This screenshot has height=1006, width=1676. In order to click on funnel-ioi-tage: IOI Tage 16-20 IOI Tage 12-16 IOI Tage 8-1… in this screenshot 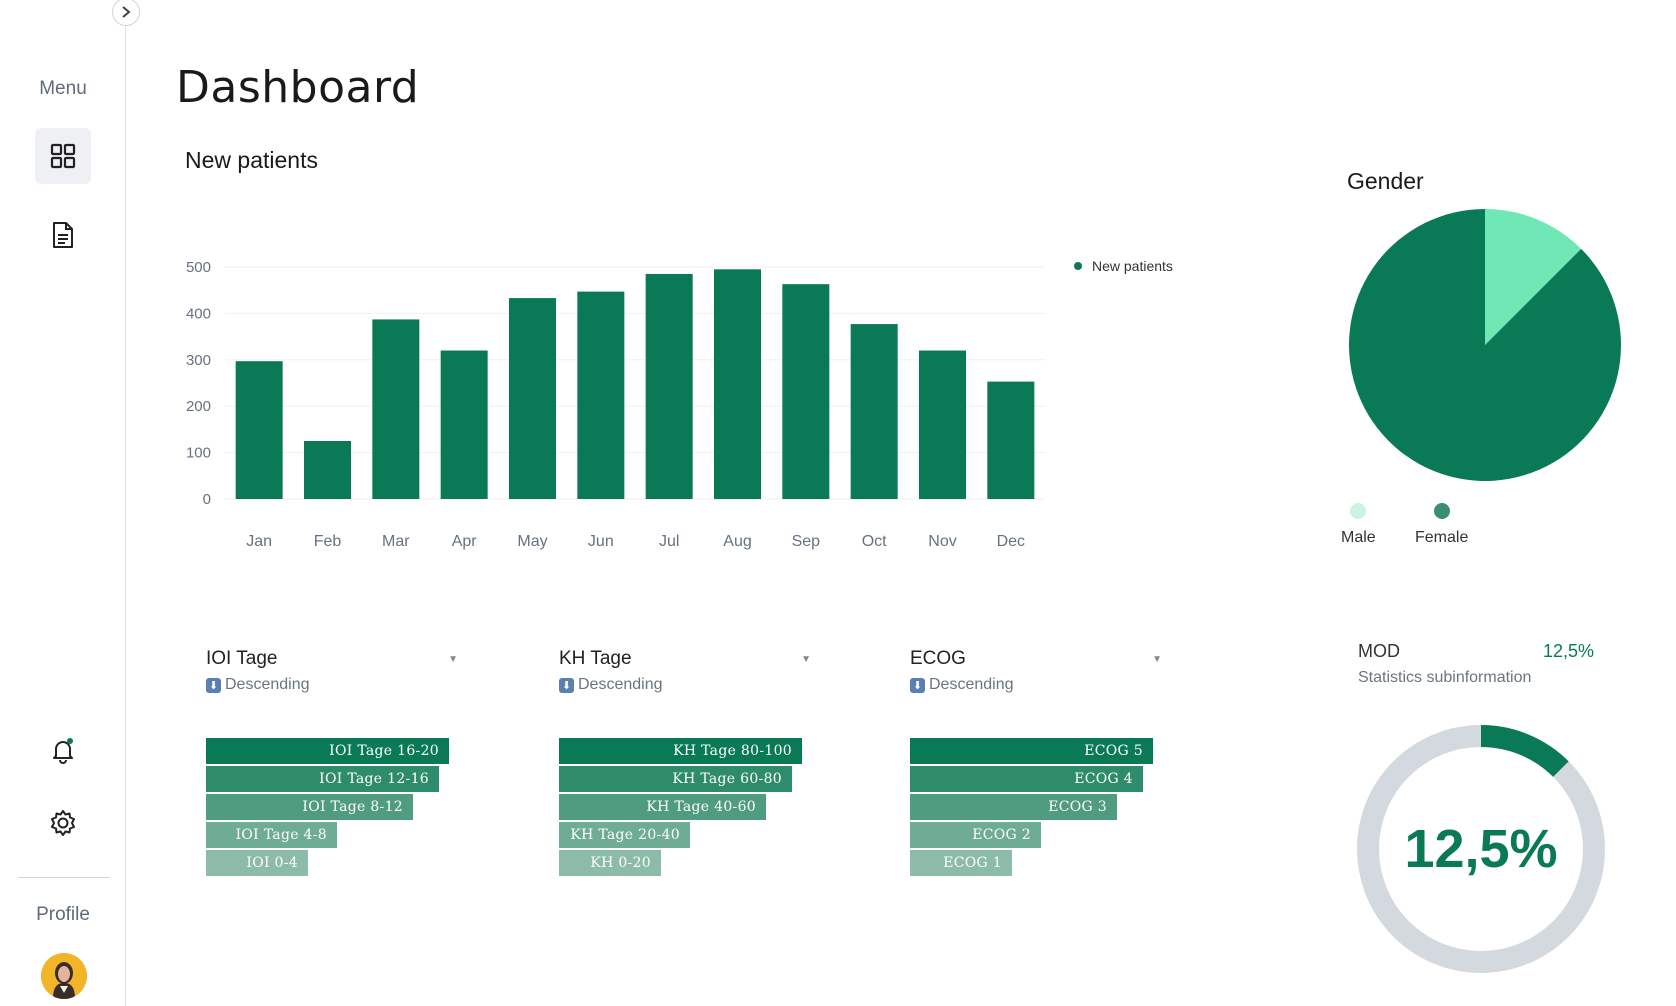, I will do `click(327, 807)`.